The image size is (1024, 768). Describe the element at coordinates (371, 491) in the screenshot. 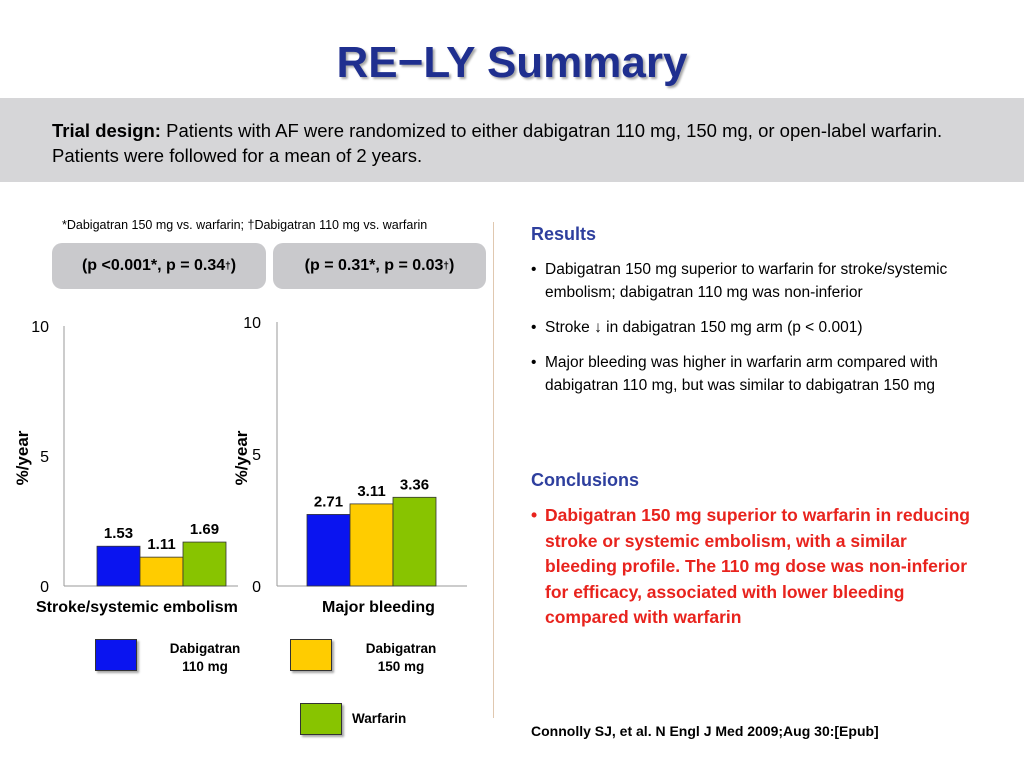

I see `bar-value-label: 3.11` at that location.